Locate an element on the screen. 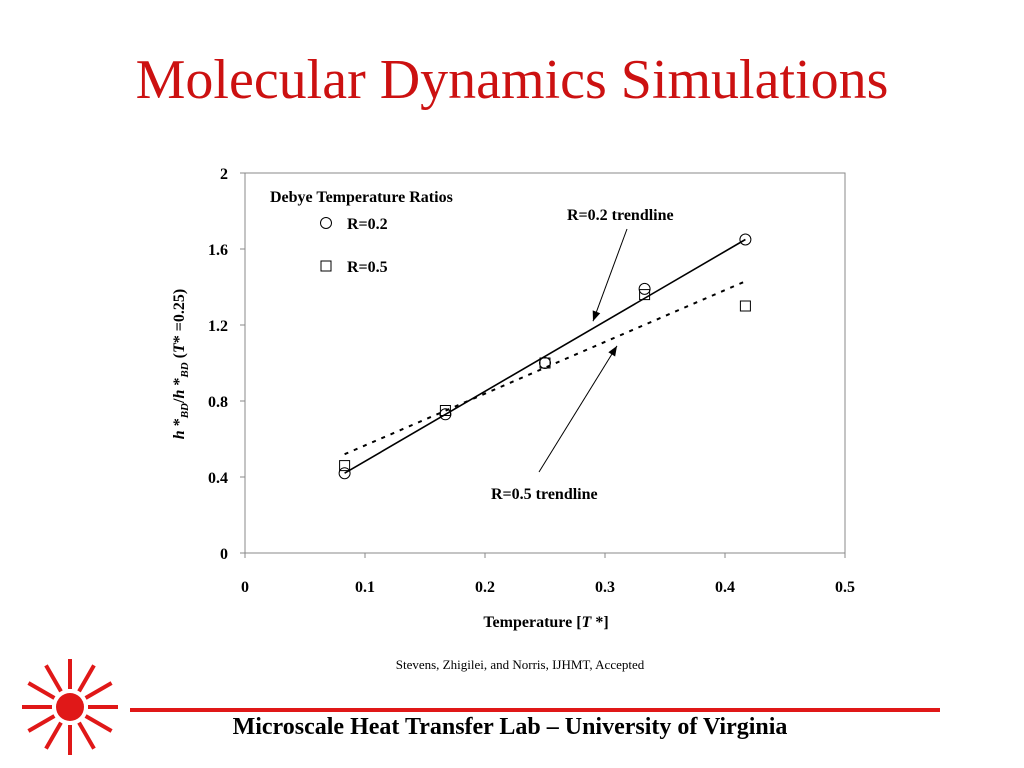 The height and width of the screenshot is (768, 1024). x-tick-label: 0.3 is located at coordinates (605, 587).